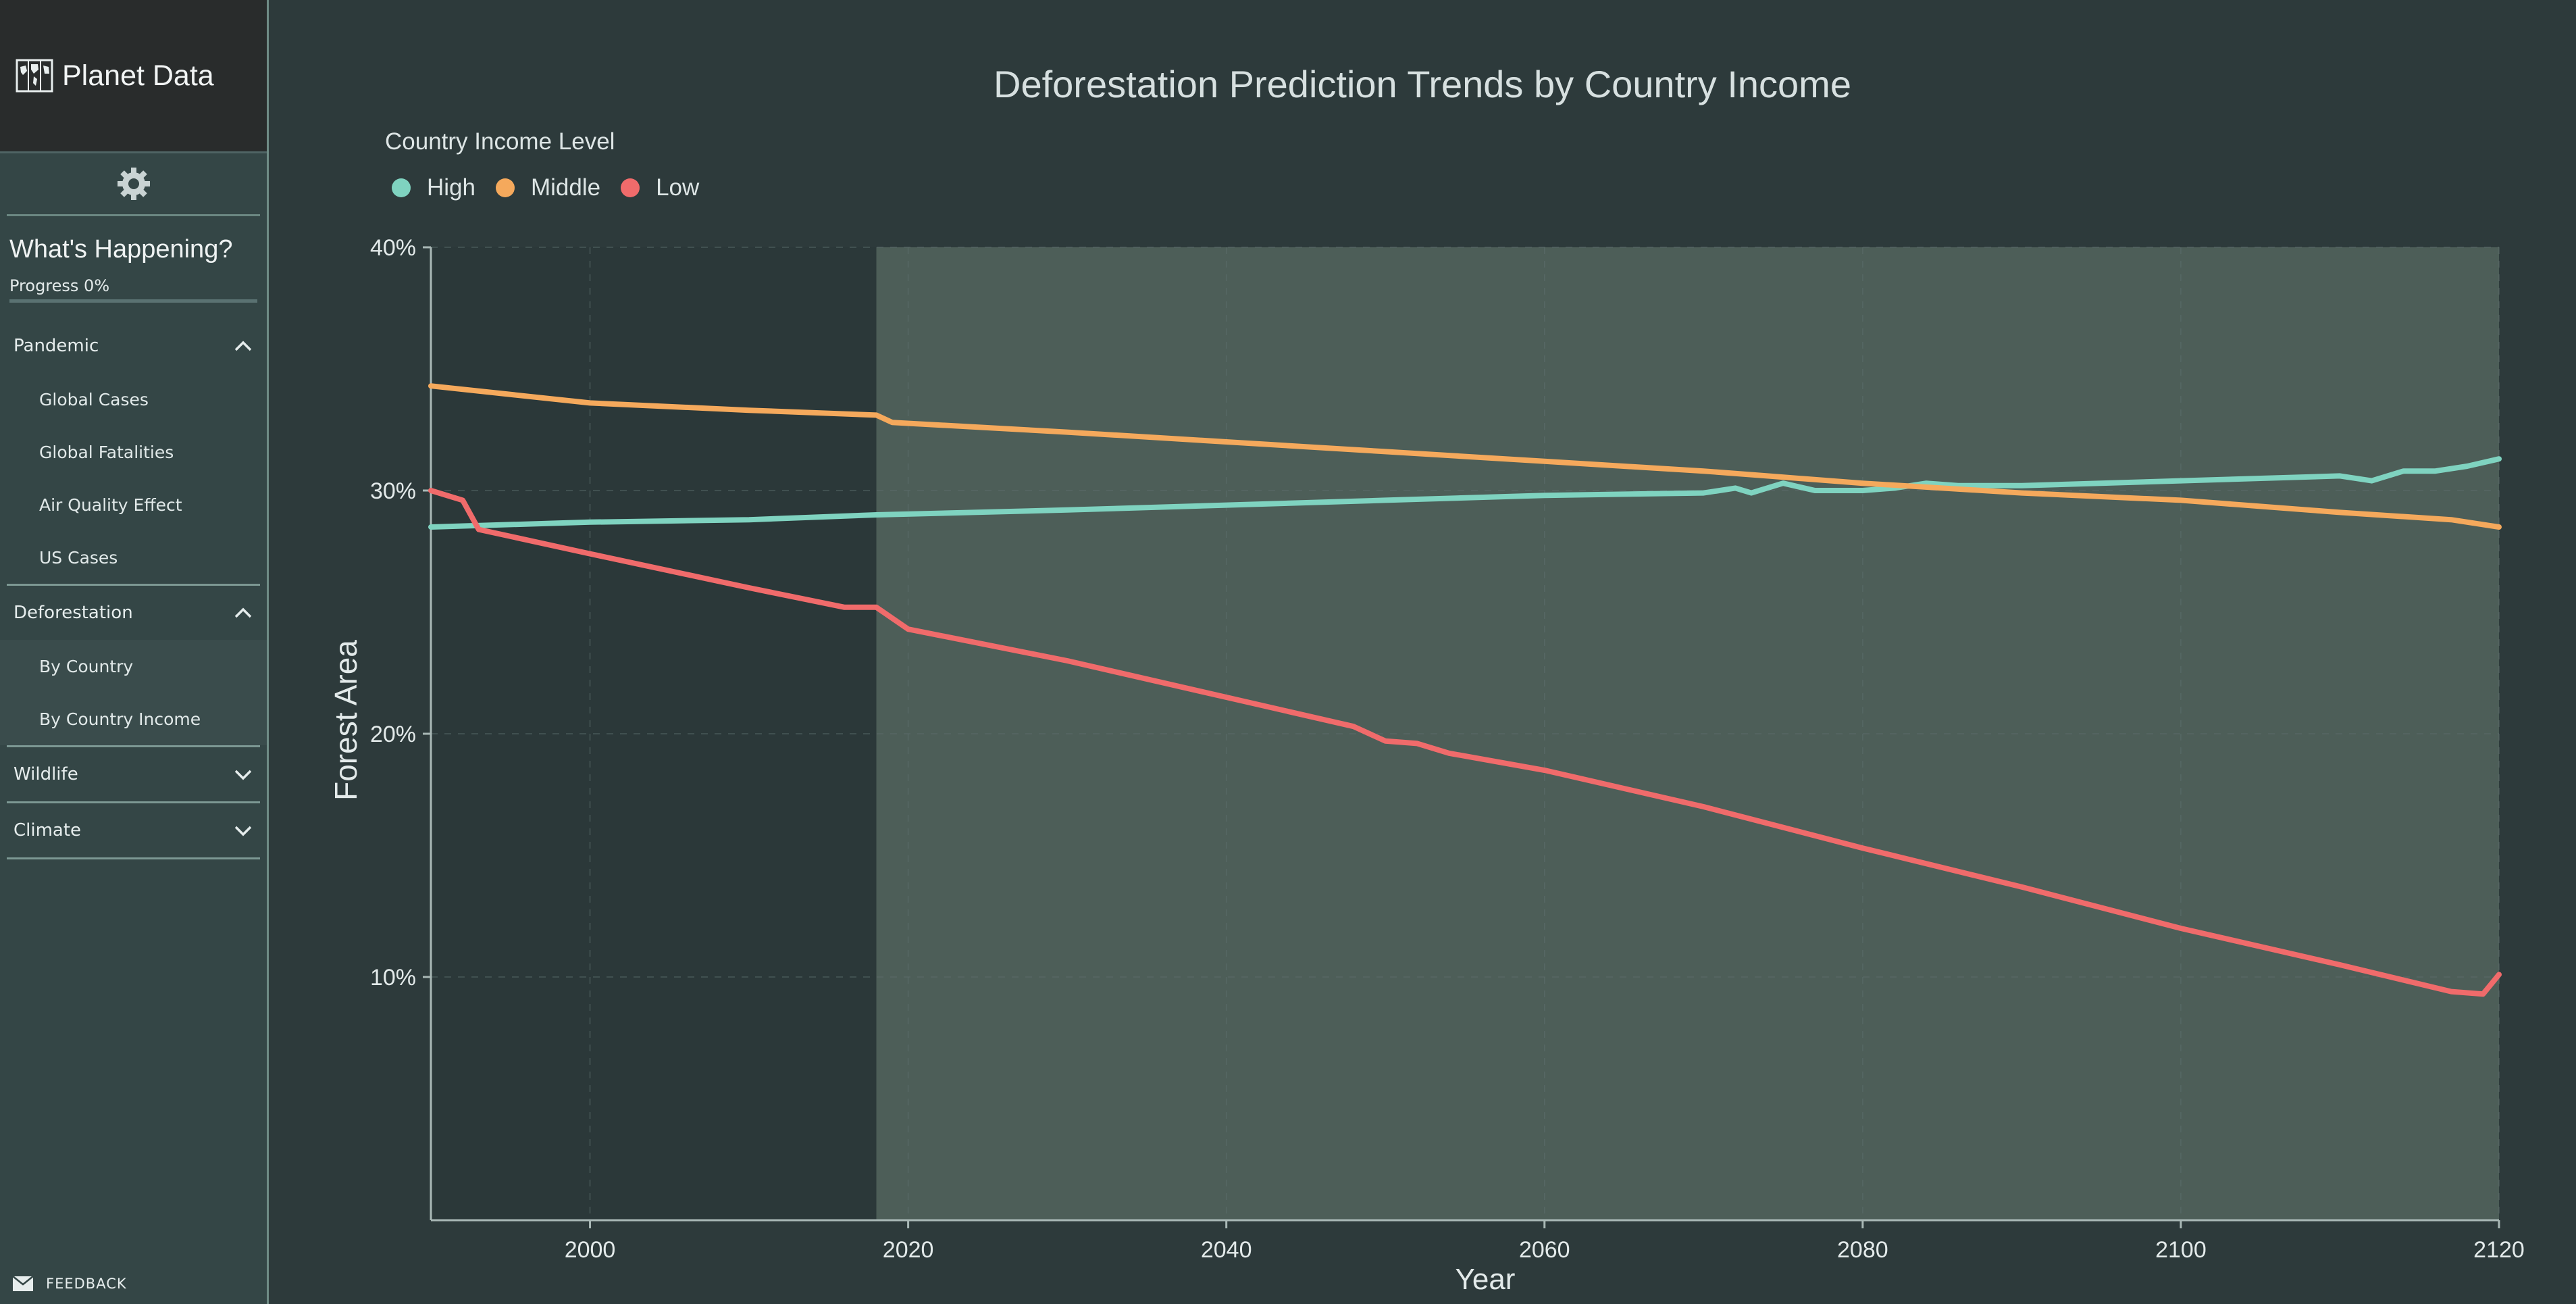 This screenshot has height=1304, width=2576. I want to click on x-tick-label: 2000, so click(590, 1250).